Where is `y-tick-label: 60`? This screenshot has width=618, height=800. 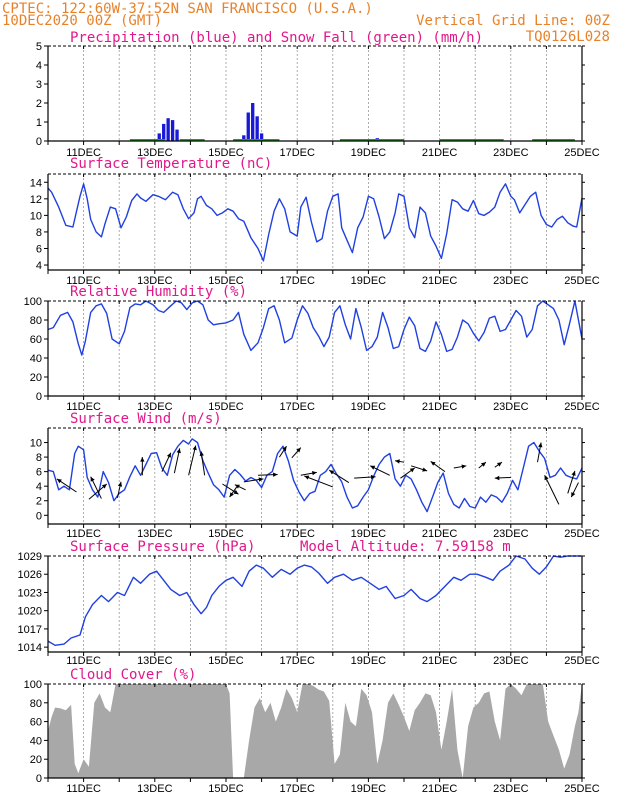
y-tick-label: 60 is located at coordinates (36, 340).